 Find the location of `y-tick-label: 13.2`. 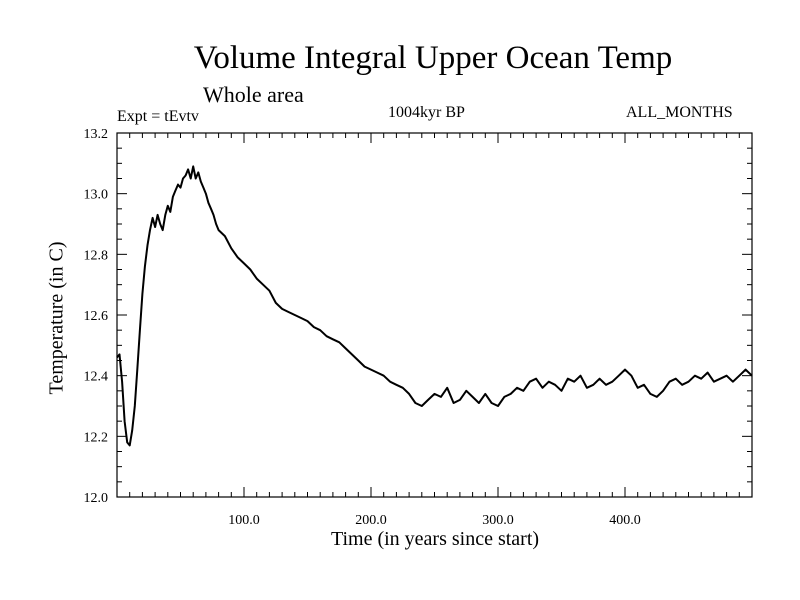

y-tick-label: 13.2 is located at coordinates (96, 134).